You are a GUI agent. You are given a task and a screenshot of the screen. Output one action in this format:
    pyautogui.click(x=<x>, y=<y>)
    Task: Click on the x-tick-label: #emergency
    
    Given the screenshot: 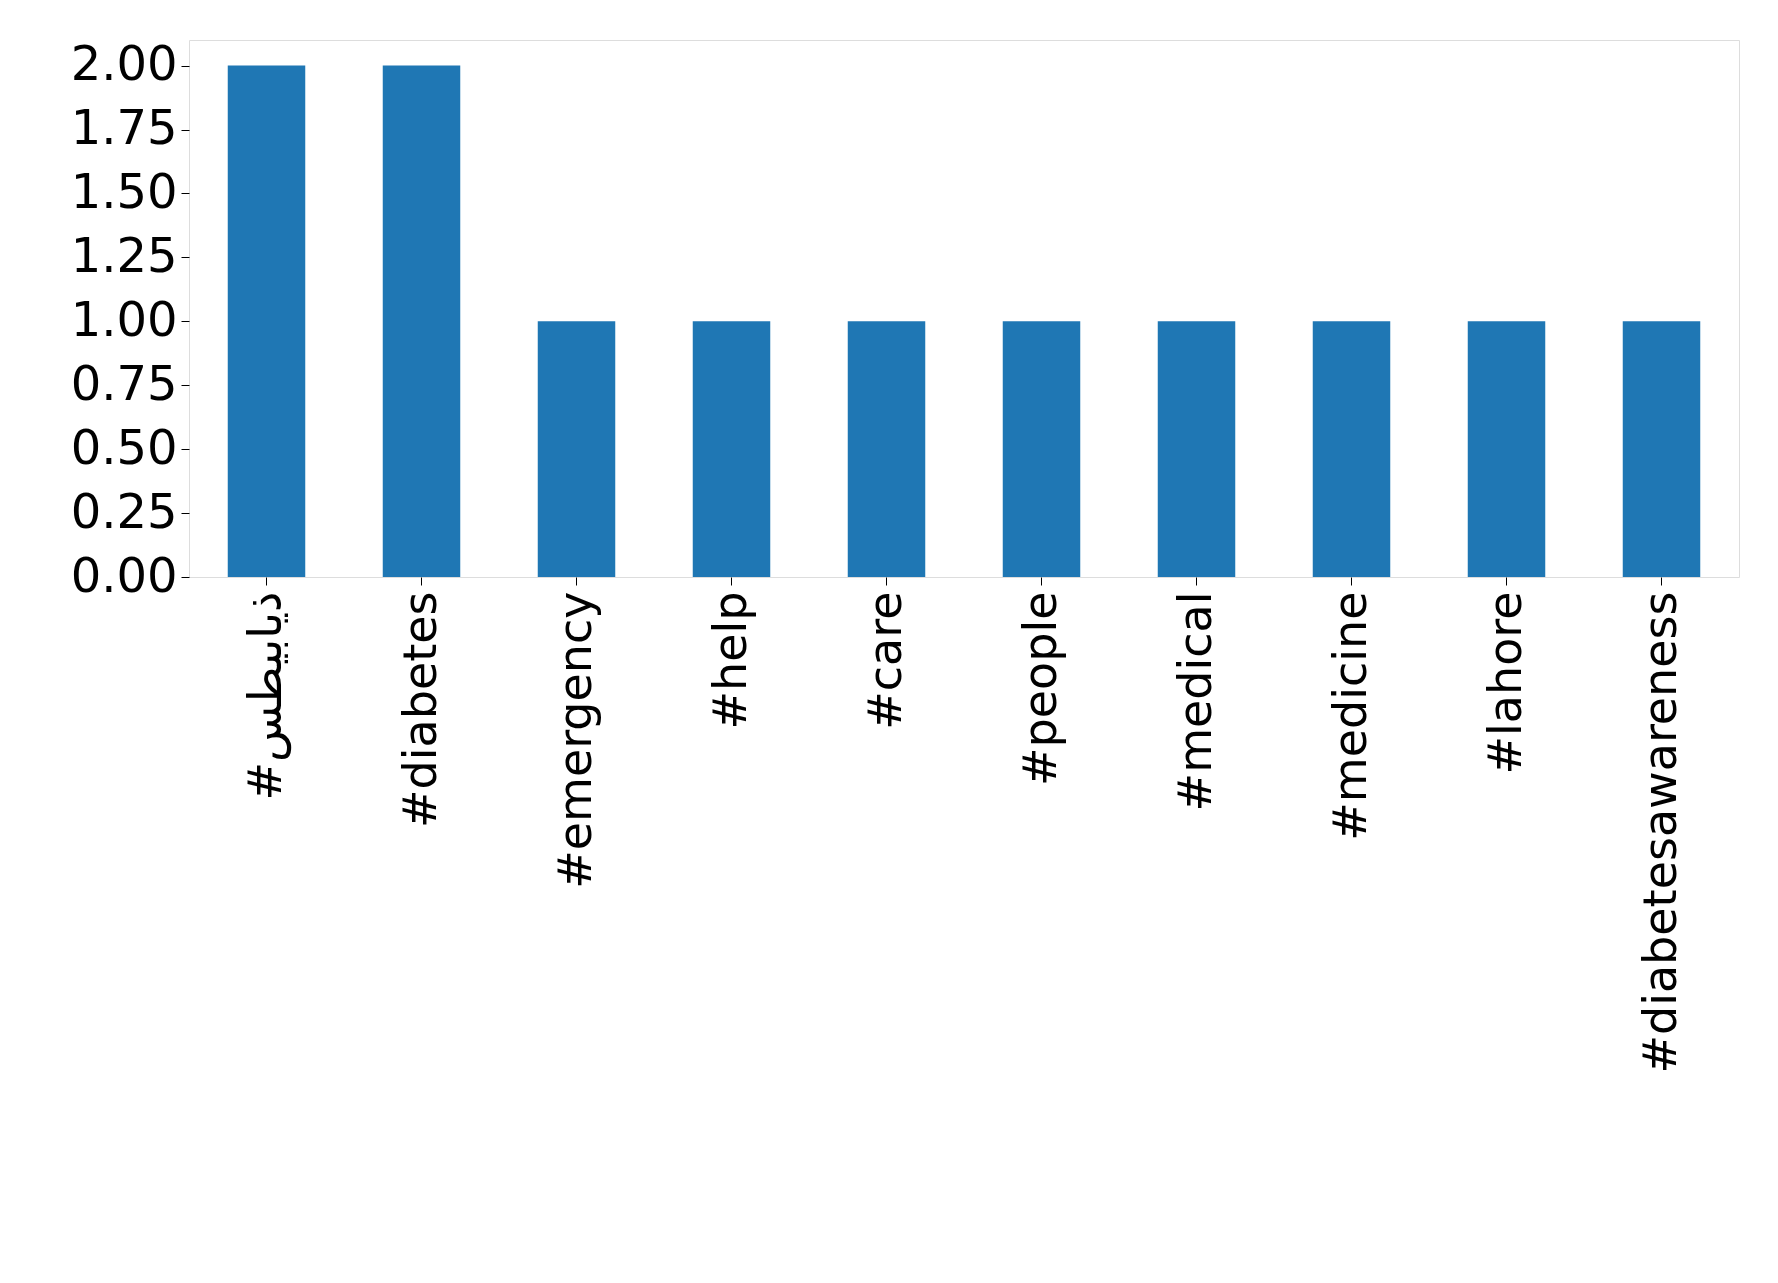 What is the action you would take?
    pyautogui.click(x=574, y=740)
    